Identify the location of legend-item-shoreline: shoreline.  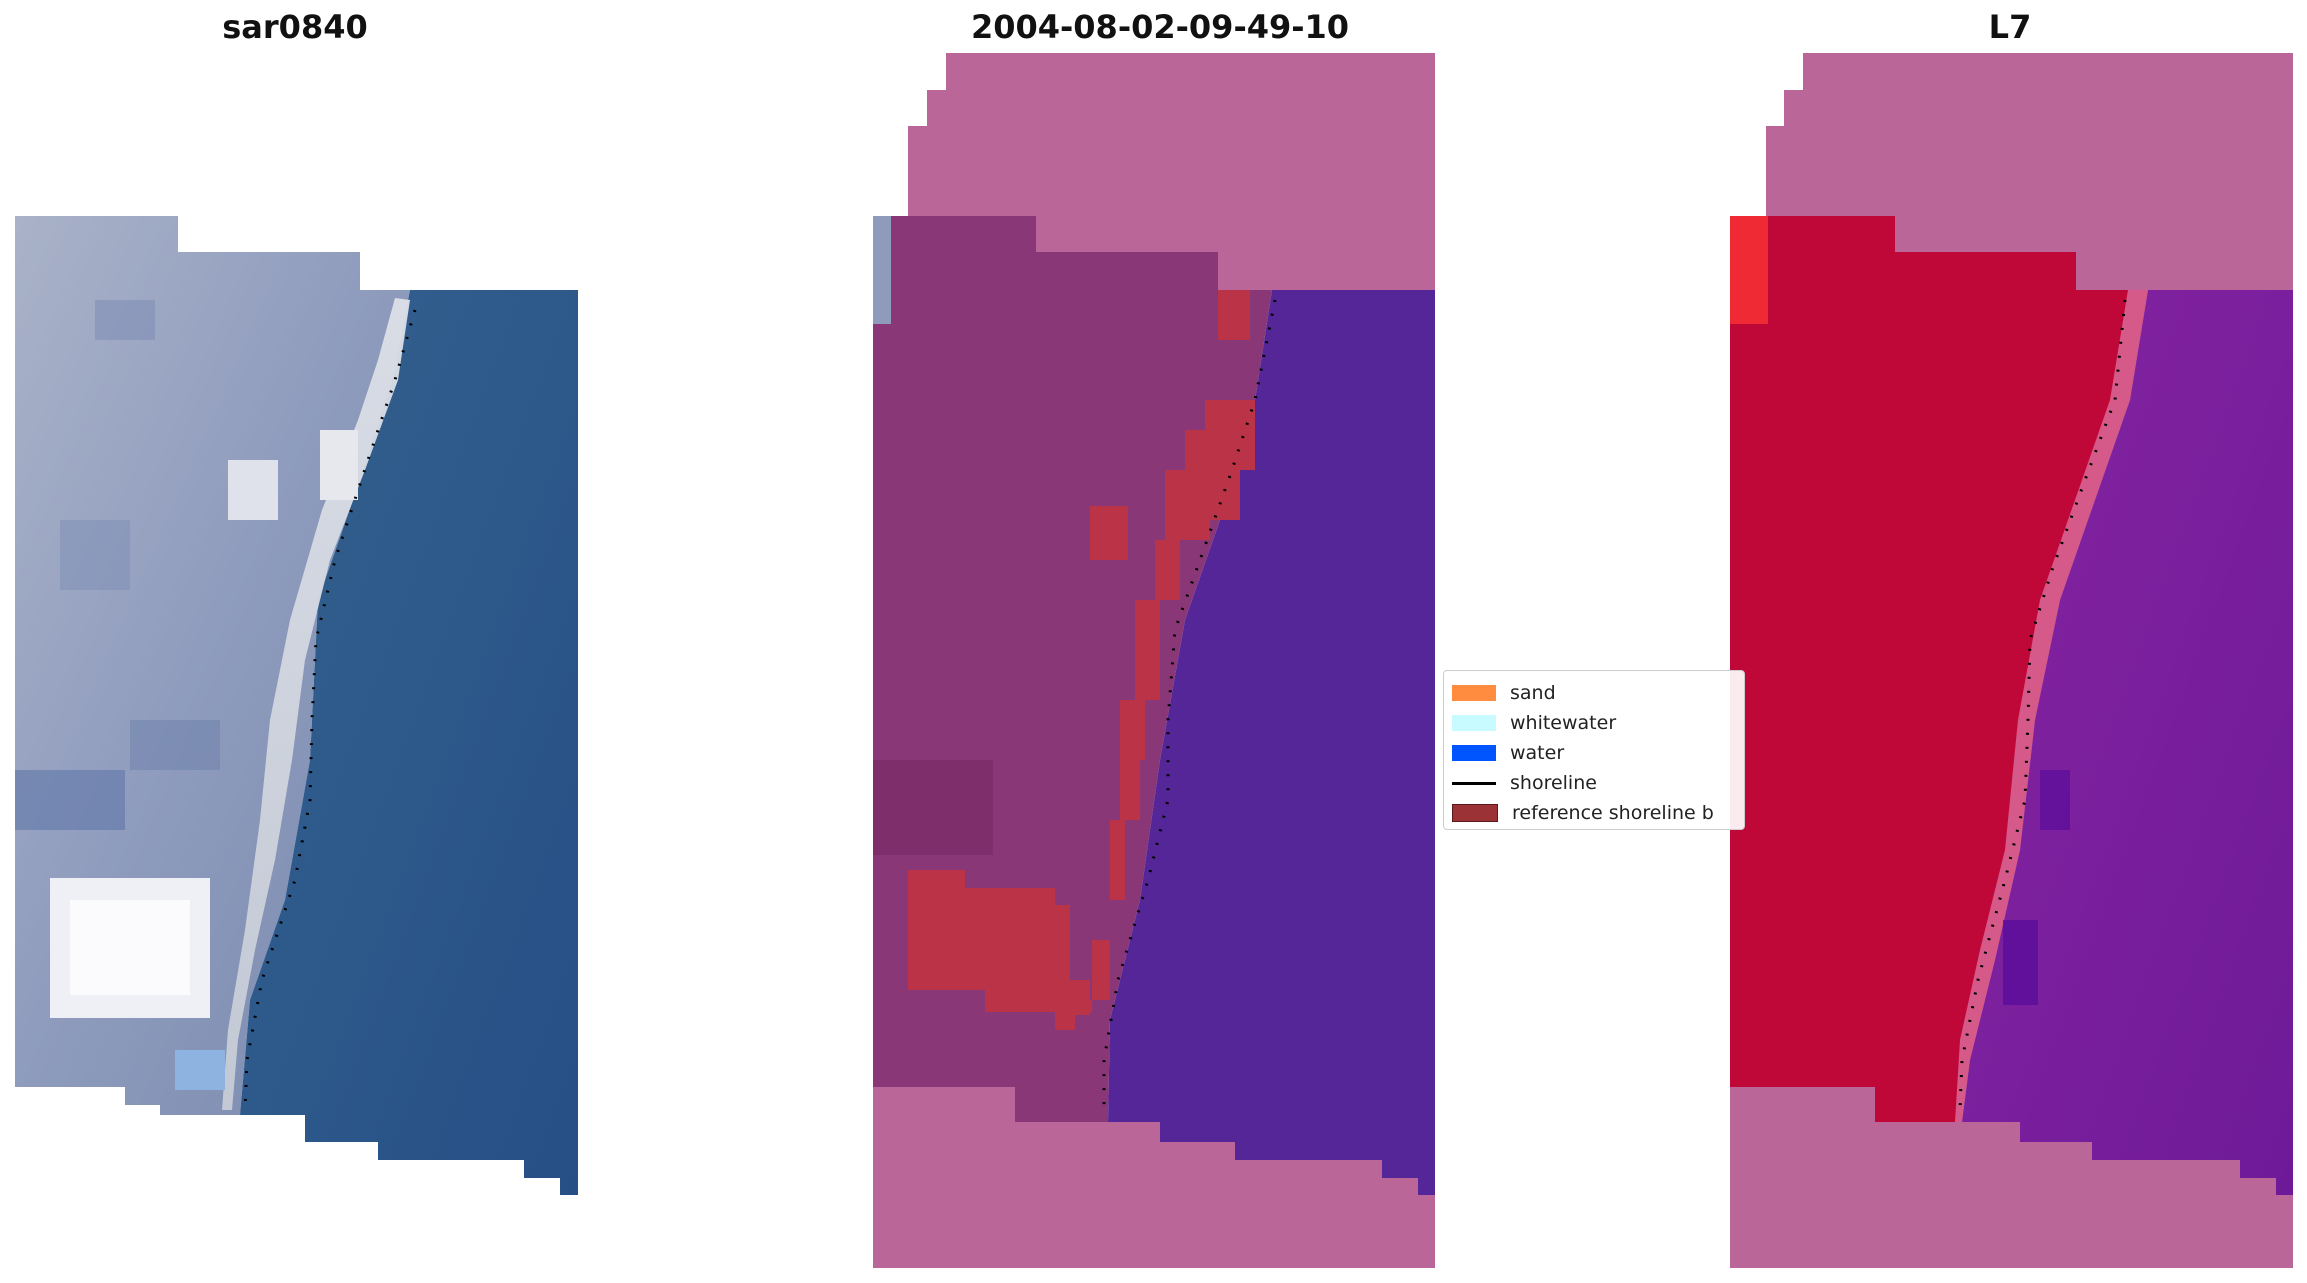
(1524, 783).